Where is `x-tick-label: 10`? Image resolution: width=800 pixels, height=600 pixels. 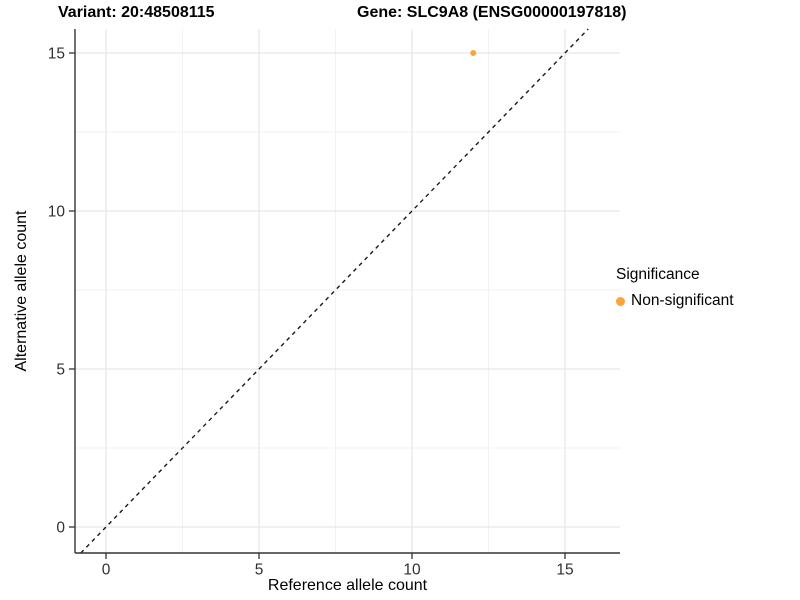 x-tick-label: 10 is located at coordinates (412, 569).